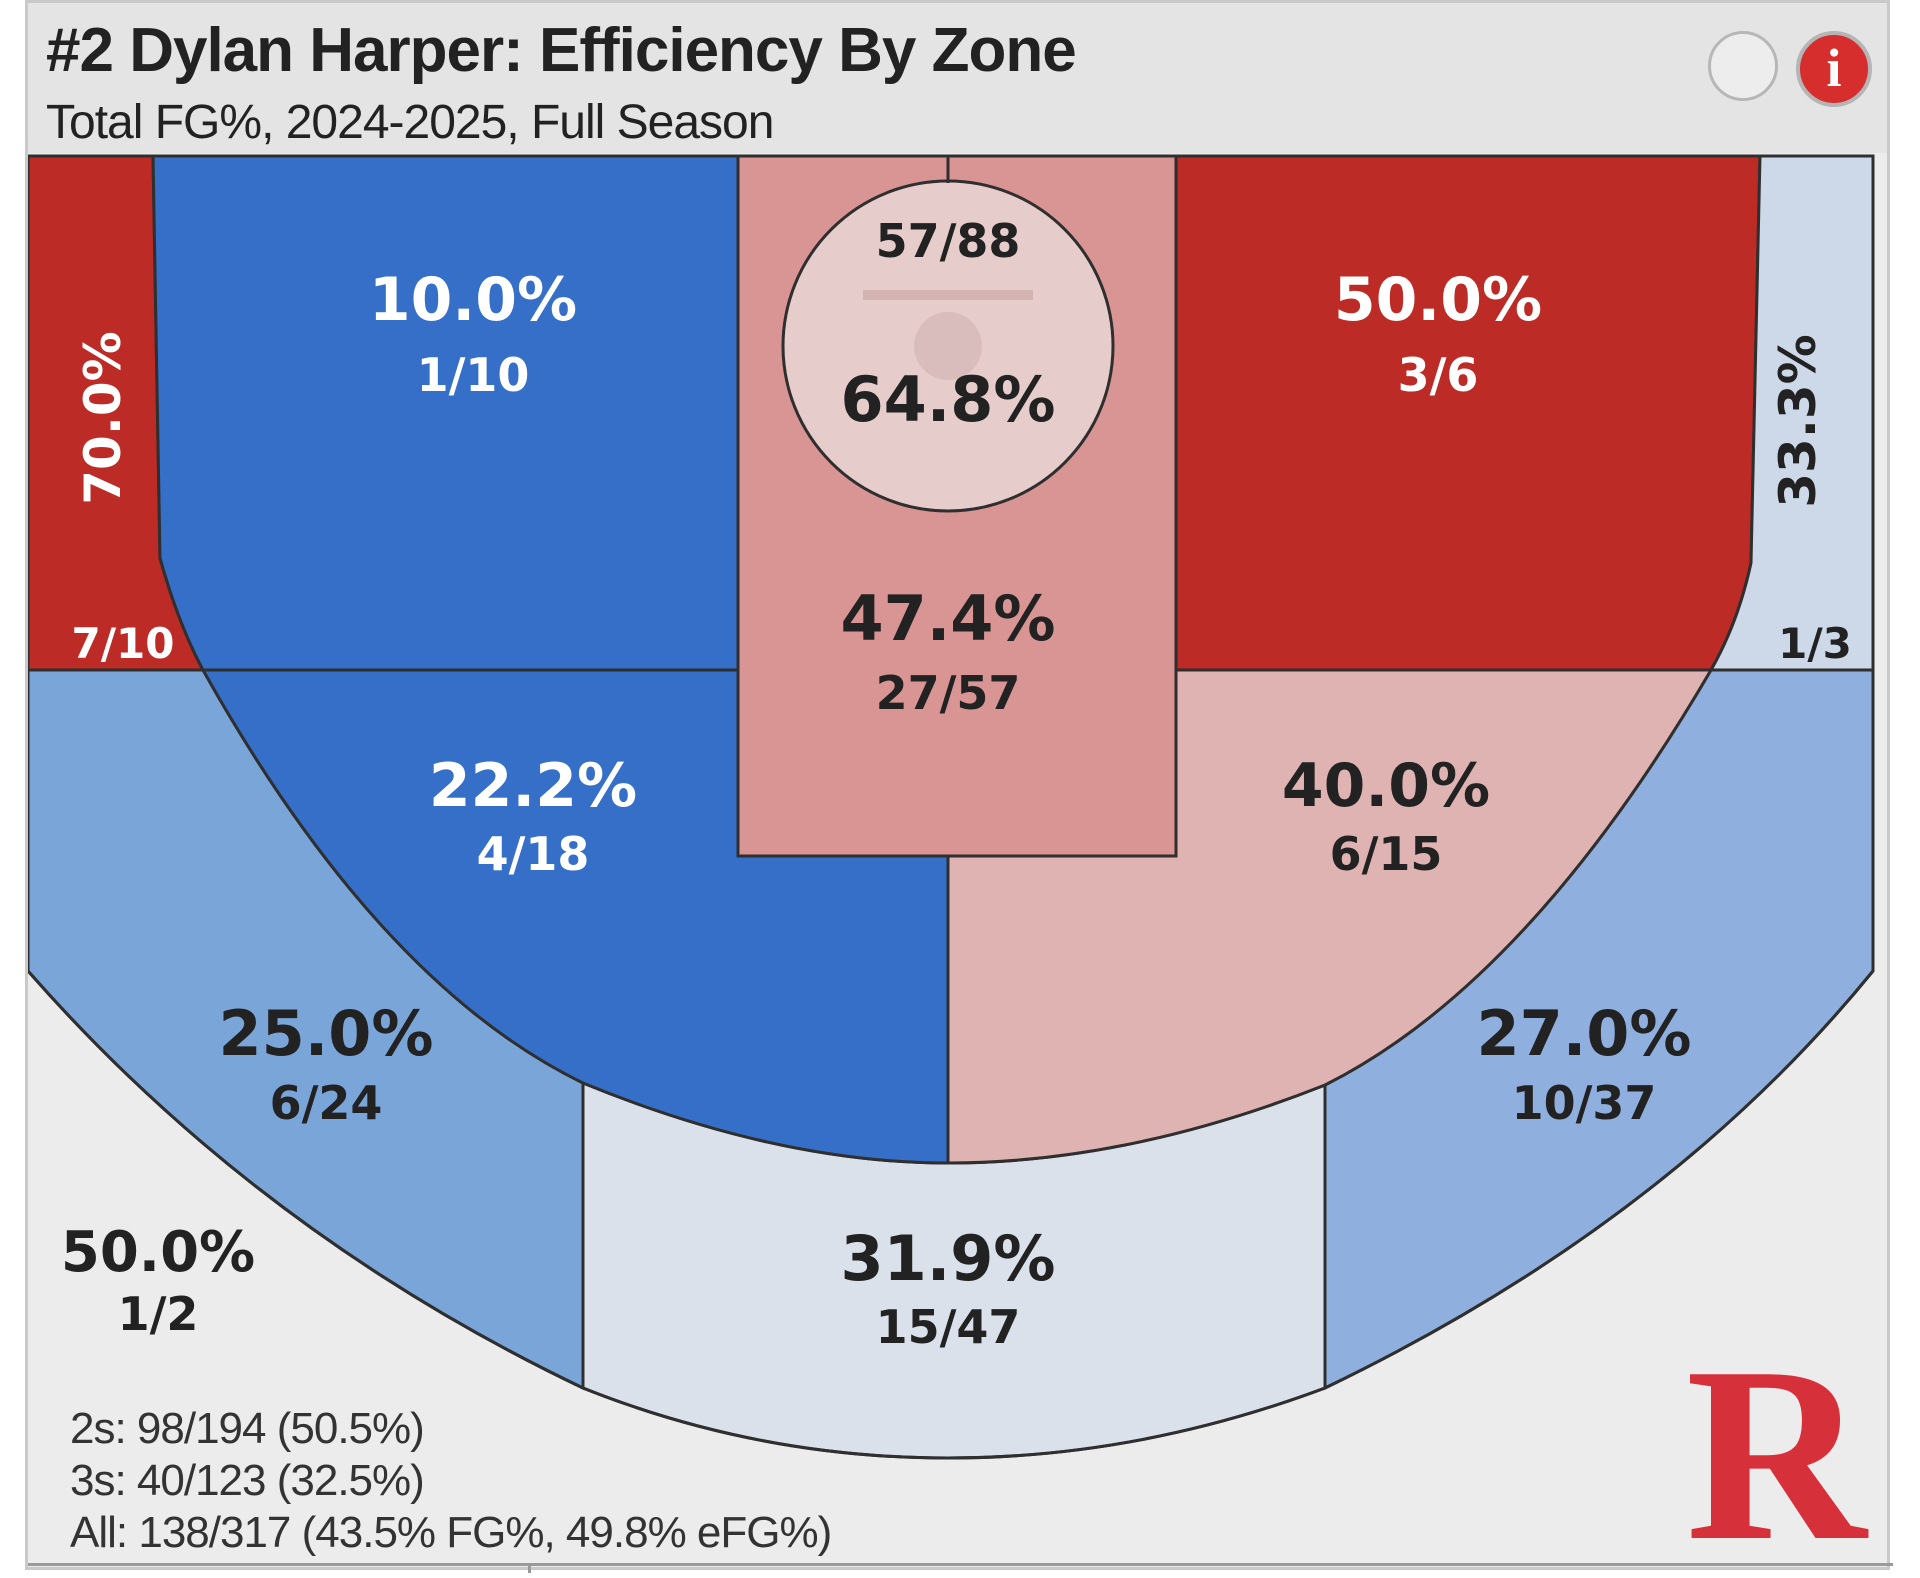 Image resolution: width=1920 pixels, height=1578 pixels. What do you see at coordinates (1386, 786) in the screenshot?
I see `zone-pct-right-elbow-midrange: 40.0%` at bounding box center [1386, 786].